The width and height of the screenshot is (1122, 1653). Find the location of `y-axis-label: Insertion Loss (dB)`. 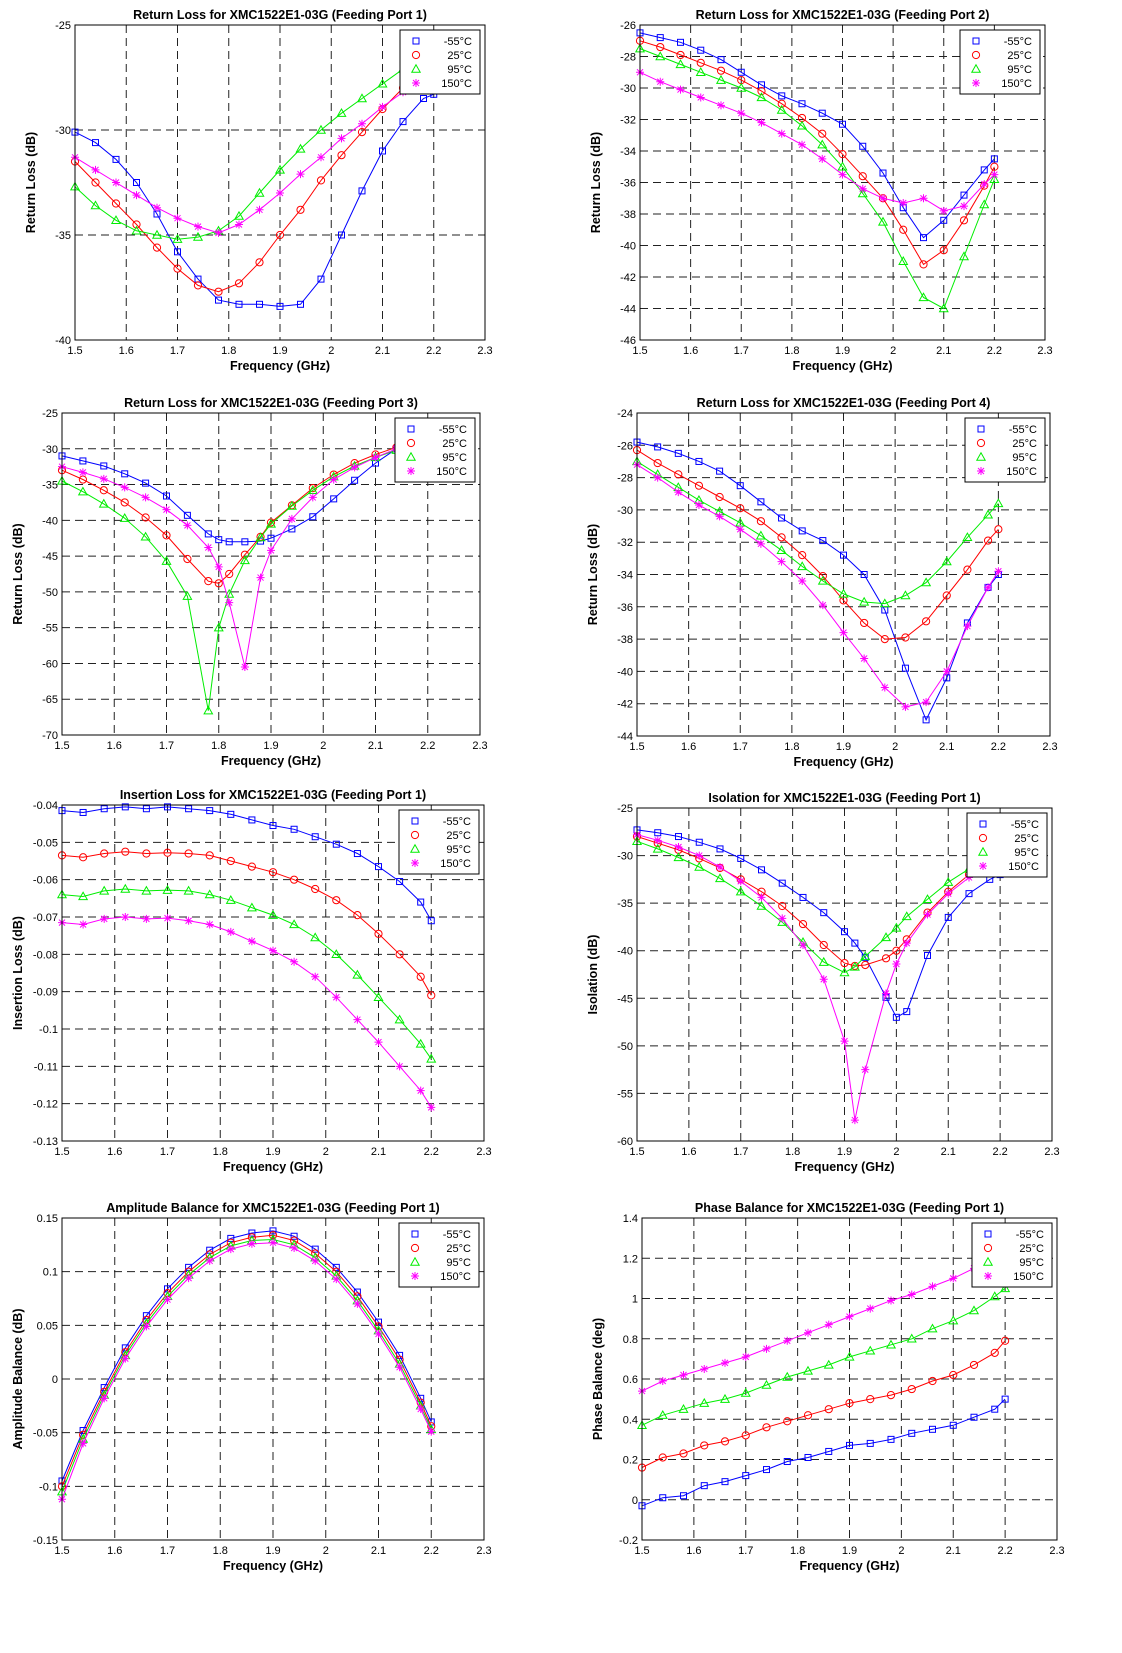

y-axis-label: Insertion Loss (dB) is located at coordinates (18, 973).